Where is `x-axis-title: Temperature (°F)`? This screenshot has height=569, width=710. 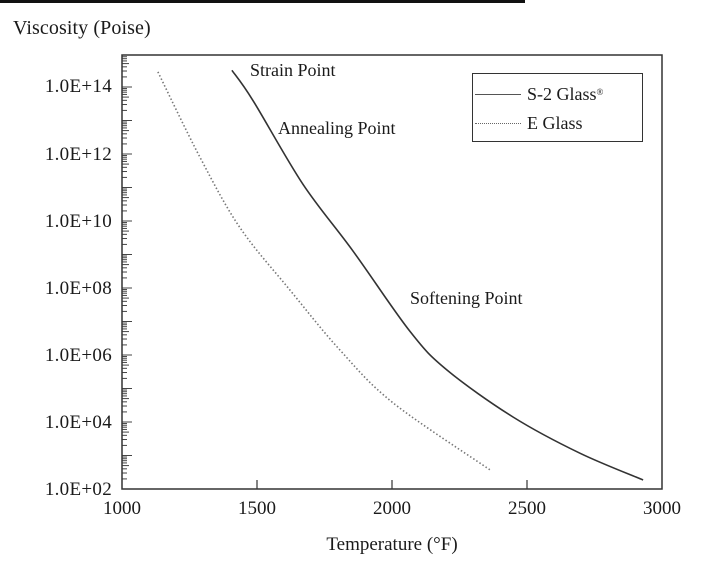 x-axis-title: Temperature (°F) is located at coordinates (392, 544).